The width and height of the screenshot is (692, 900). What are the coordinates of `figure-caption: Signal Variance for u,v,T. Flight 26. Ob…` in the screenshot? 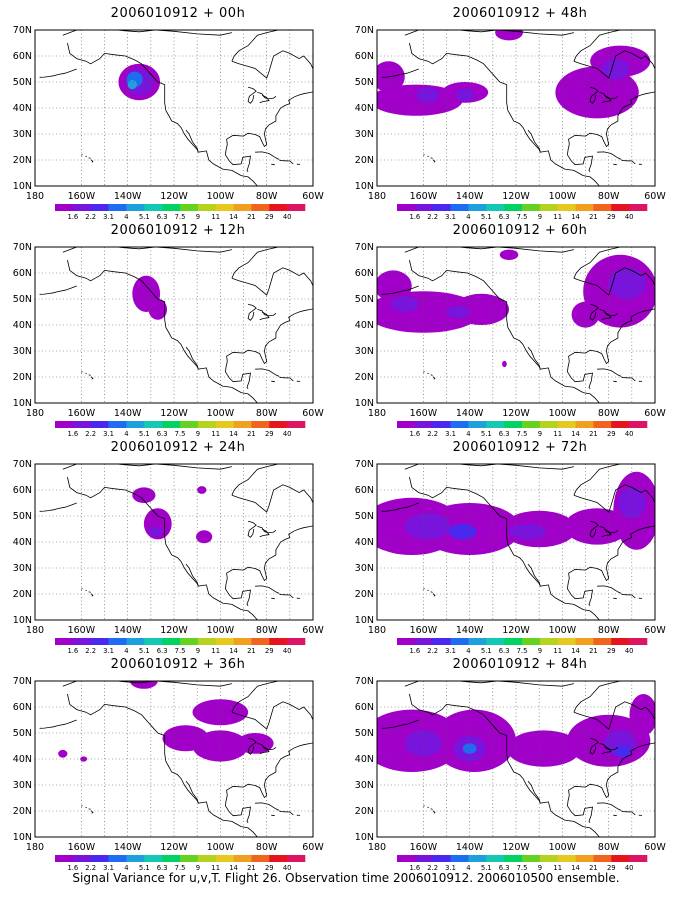 It's located at (346, 878).